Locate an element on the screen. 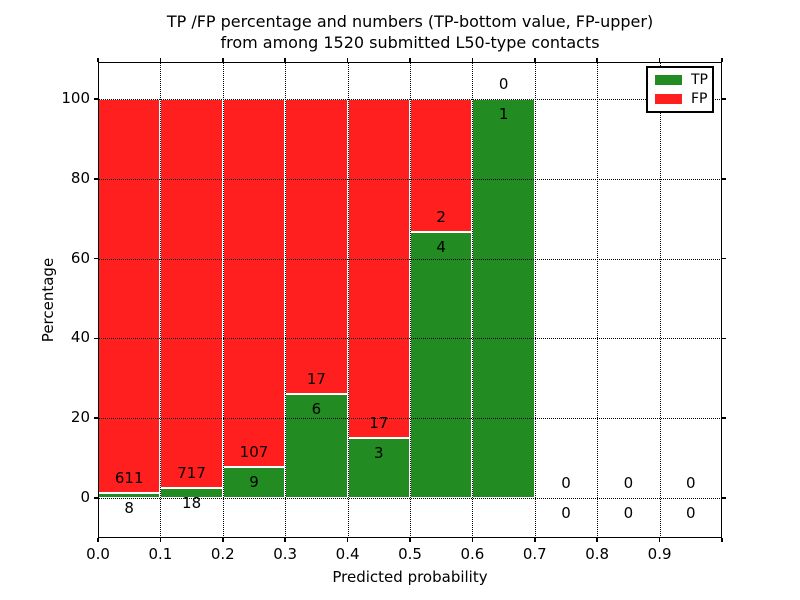  y-tick-label: 20 is located at coordinates (80, 417).